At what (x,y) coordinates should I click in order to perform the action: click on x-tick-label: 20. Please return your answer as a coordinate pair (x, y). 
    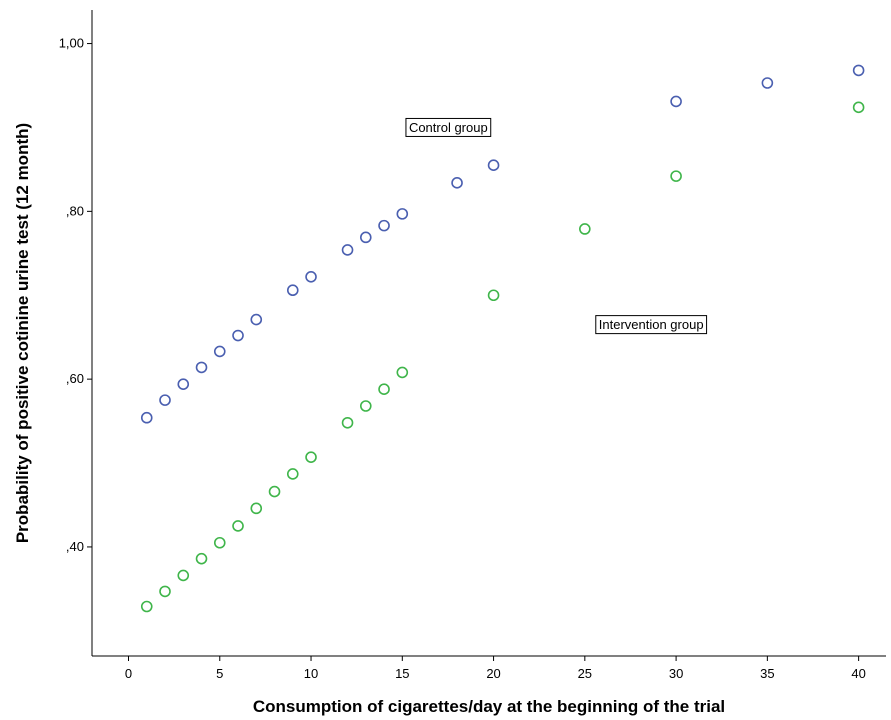
    Looking at the image, I should click on (493, 673).